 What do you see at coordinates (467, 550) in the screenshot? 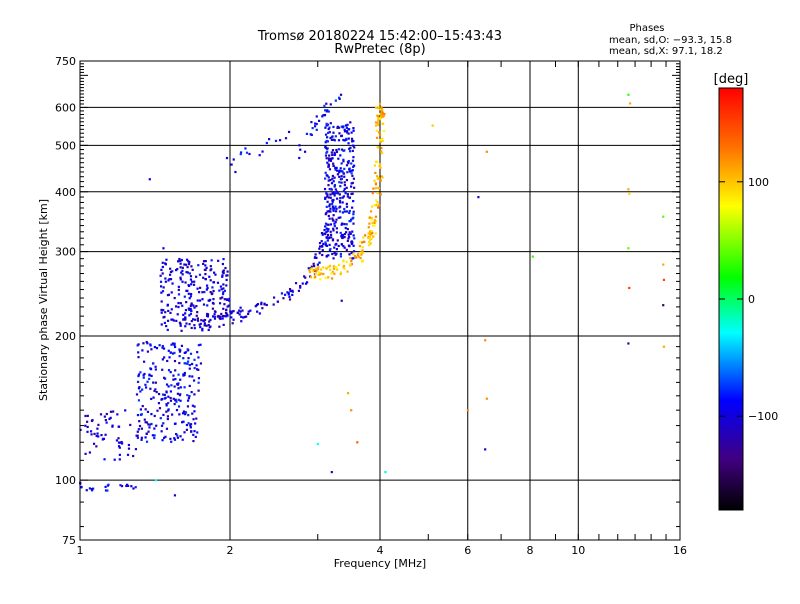
I see `x-tick-label: 6` at bounding box center [467, 550].